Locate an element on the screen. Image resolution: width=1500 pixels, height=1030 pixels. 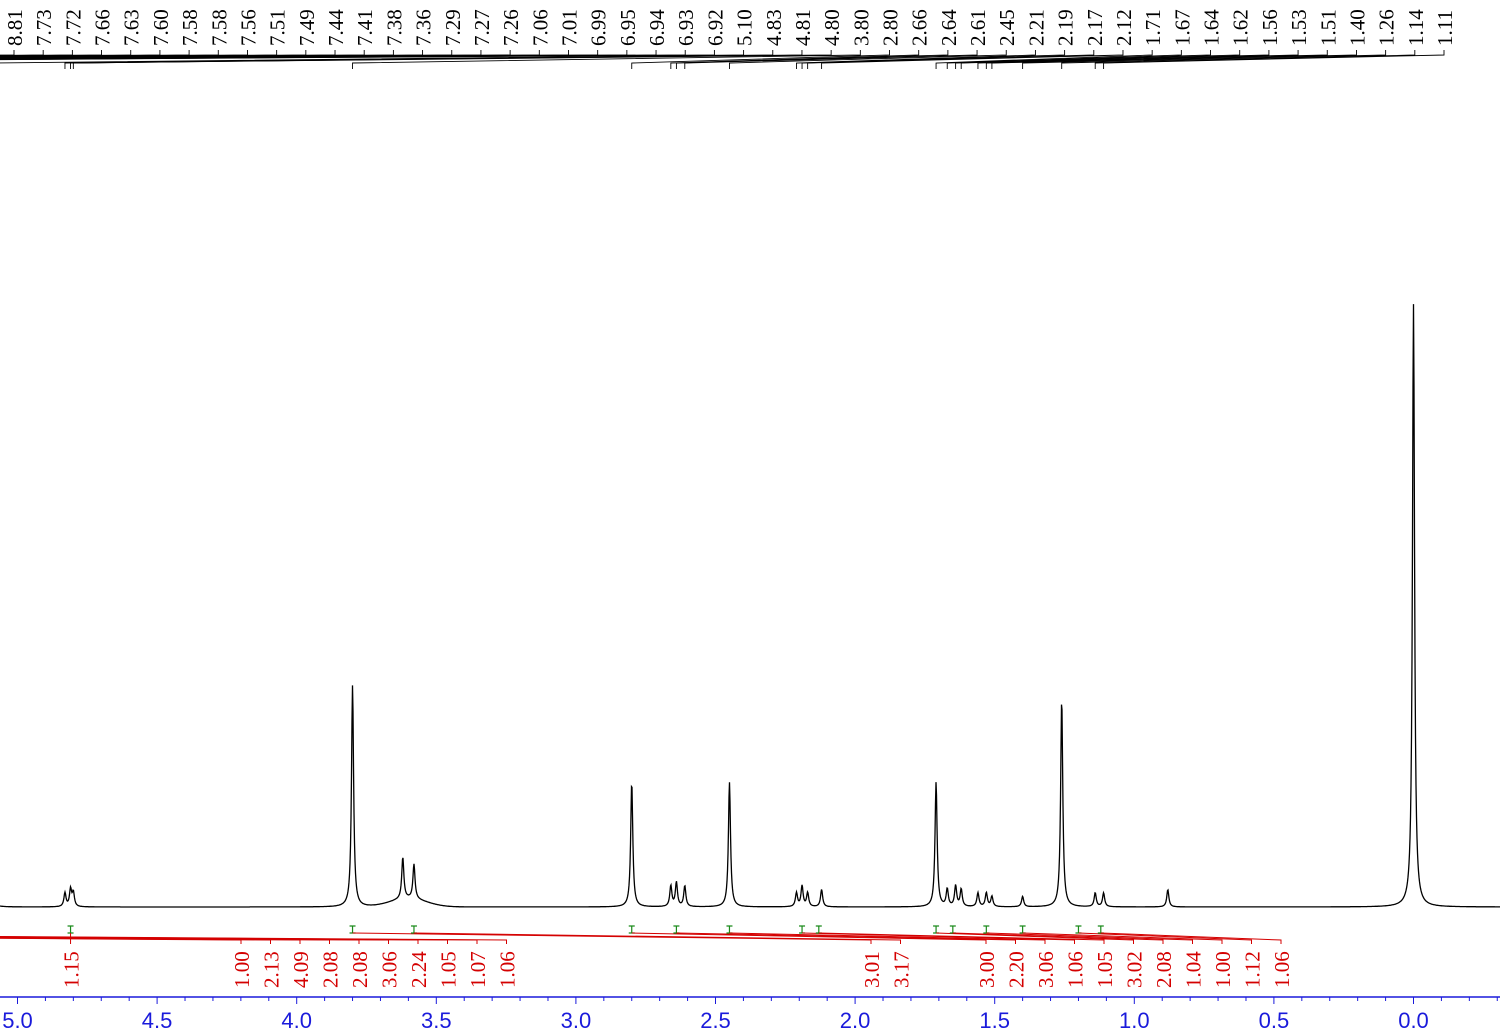
peak-label: 1.62 is located at coordinates (1241, 27).